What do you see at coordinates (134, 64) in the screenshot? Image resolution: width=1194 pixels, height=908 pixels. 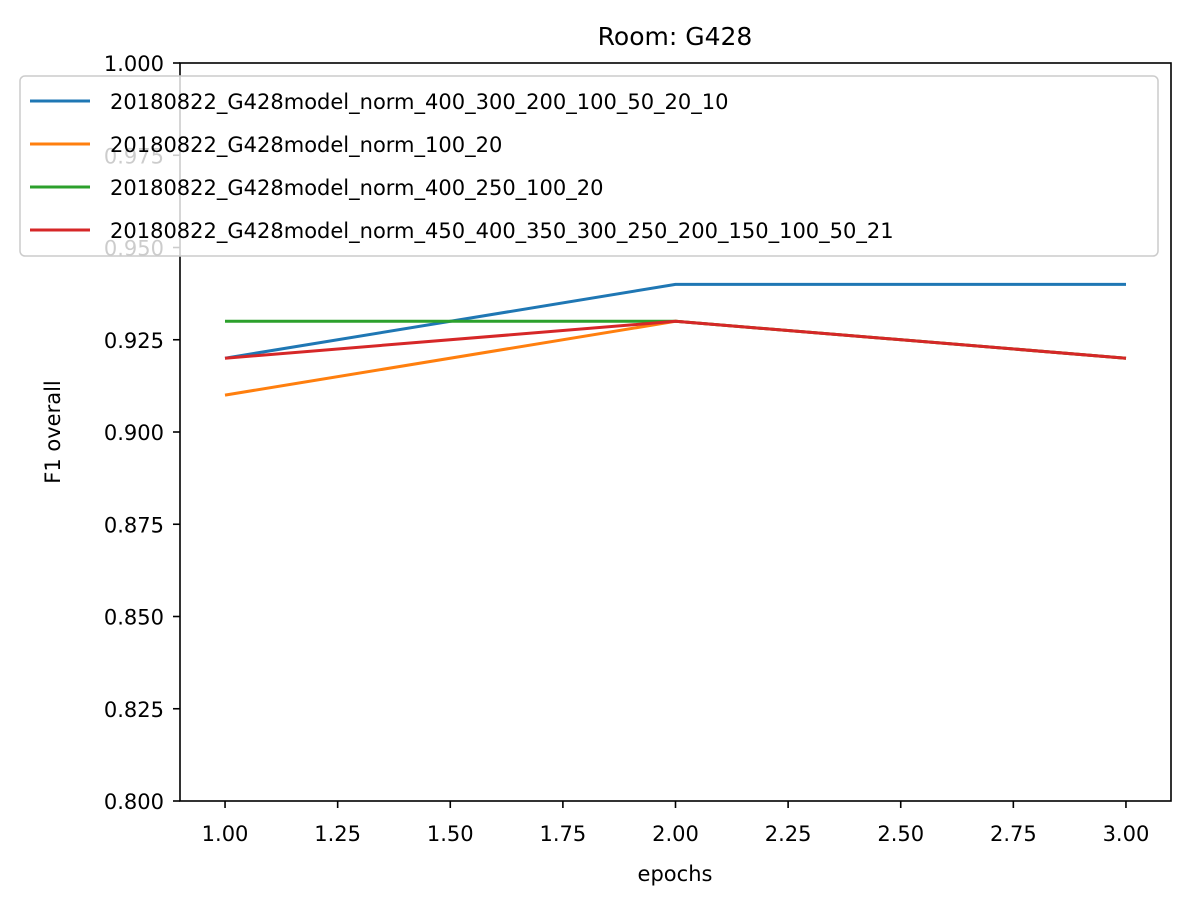 I see `y-tick-label: 1.000` at bounding box center [134, 64].